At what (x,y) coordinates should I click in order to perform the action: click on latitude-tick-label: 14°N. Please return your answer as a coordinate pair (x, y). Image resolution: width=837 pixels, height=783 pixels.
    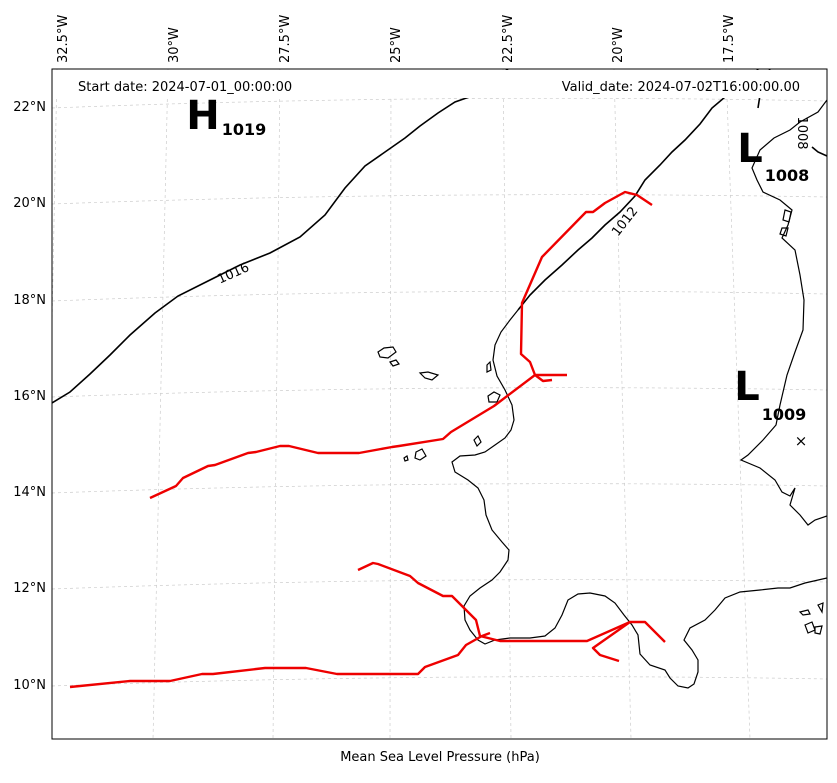
    Looking at the image, I should click on (29, 492).